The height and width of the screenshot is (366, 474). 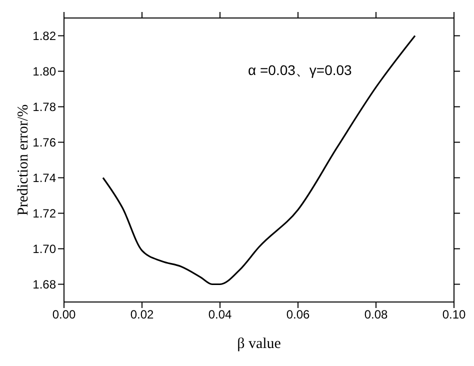 I want to click on x-tick-label: 0.00, so click(x=64, y=315).